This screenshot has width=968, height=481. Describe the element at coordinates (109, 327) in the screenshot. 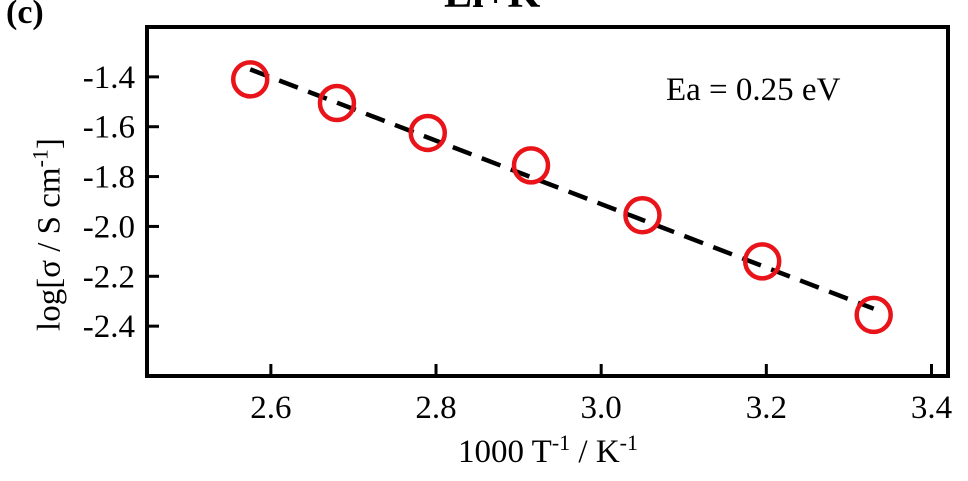

I see `y-tick-label: -2.4` at that location.